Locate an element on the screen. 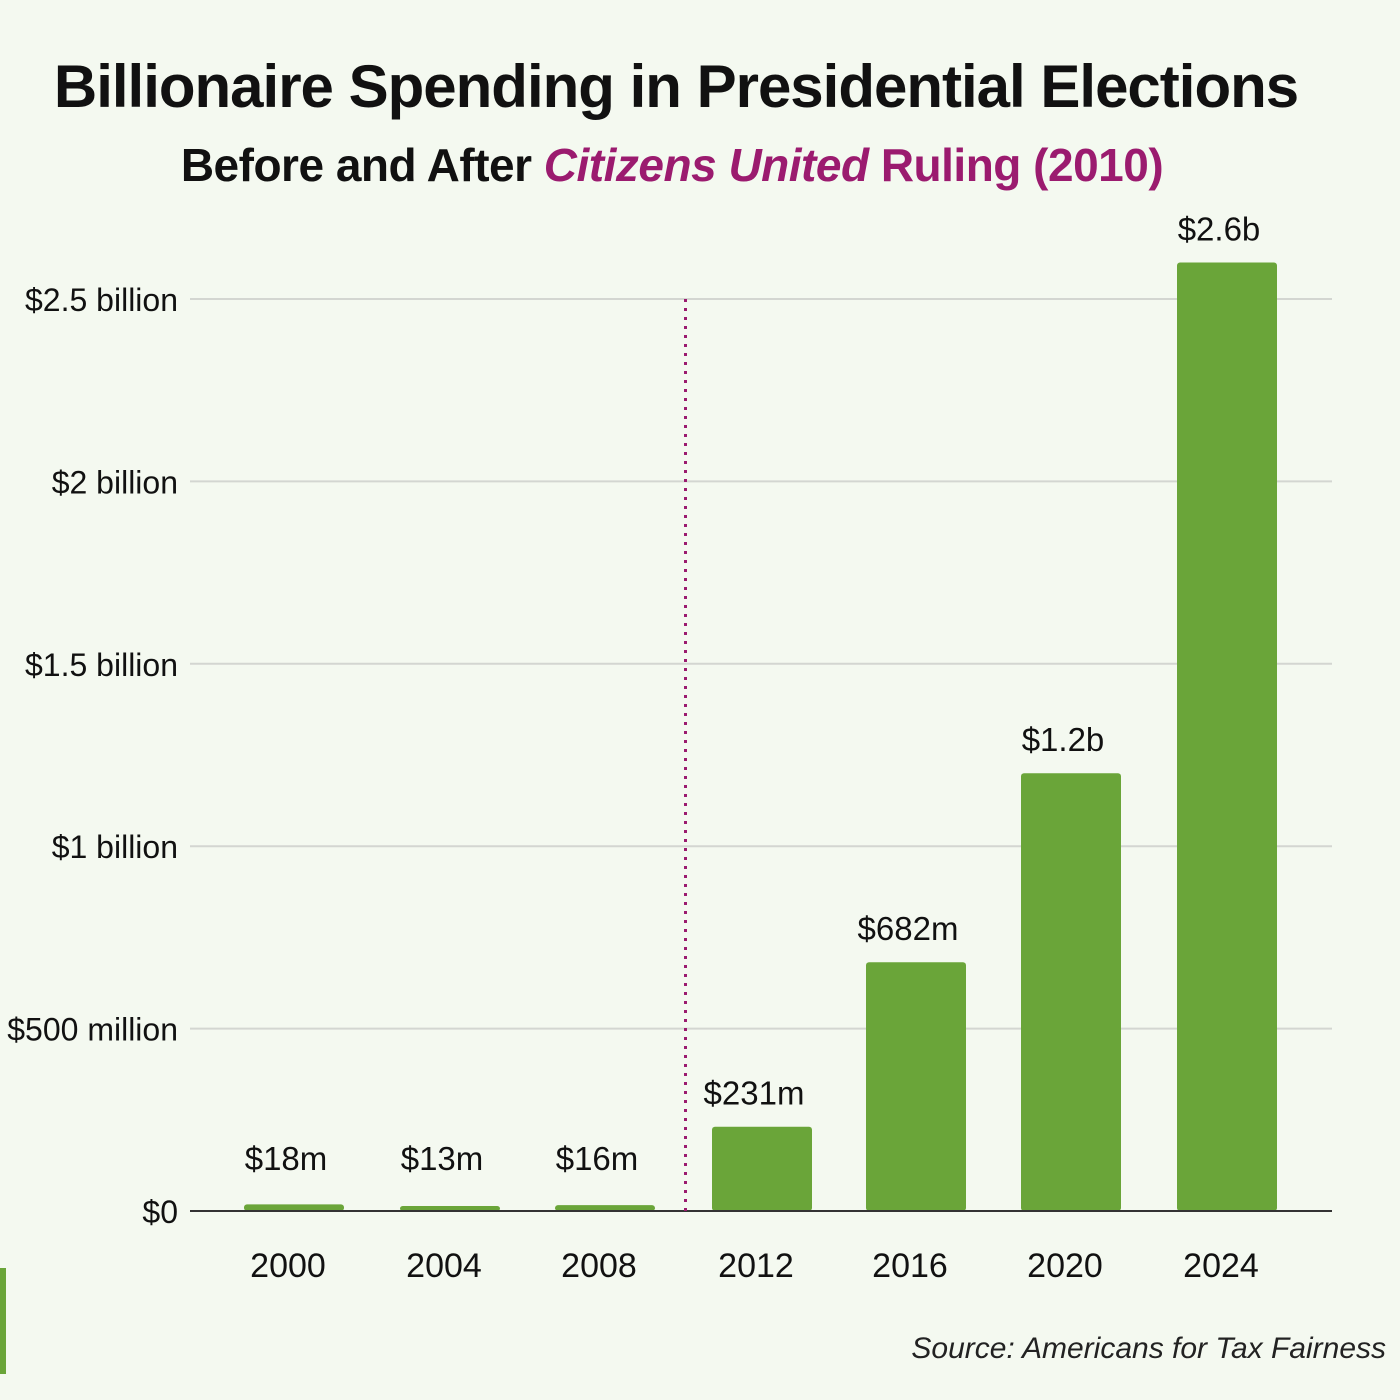  subtitle-prefix: Before and After is located at coordinates (356, 165).